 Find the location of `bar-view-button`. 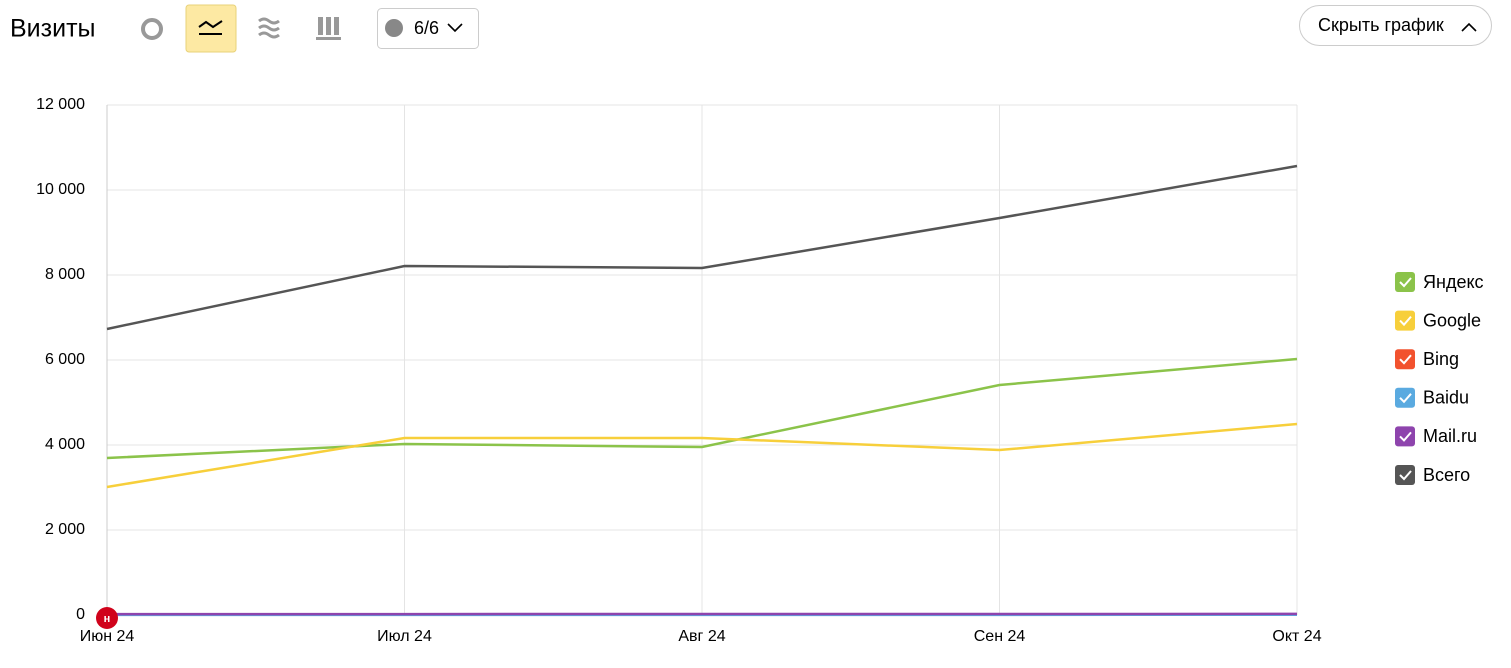

bar-view-button is located at coordinates (328, 28).